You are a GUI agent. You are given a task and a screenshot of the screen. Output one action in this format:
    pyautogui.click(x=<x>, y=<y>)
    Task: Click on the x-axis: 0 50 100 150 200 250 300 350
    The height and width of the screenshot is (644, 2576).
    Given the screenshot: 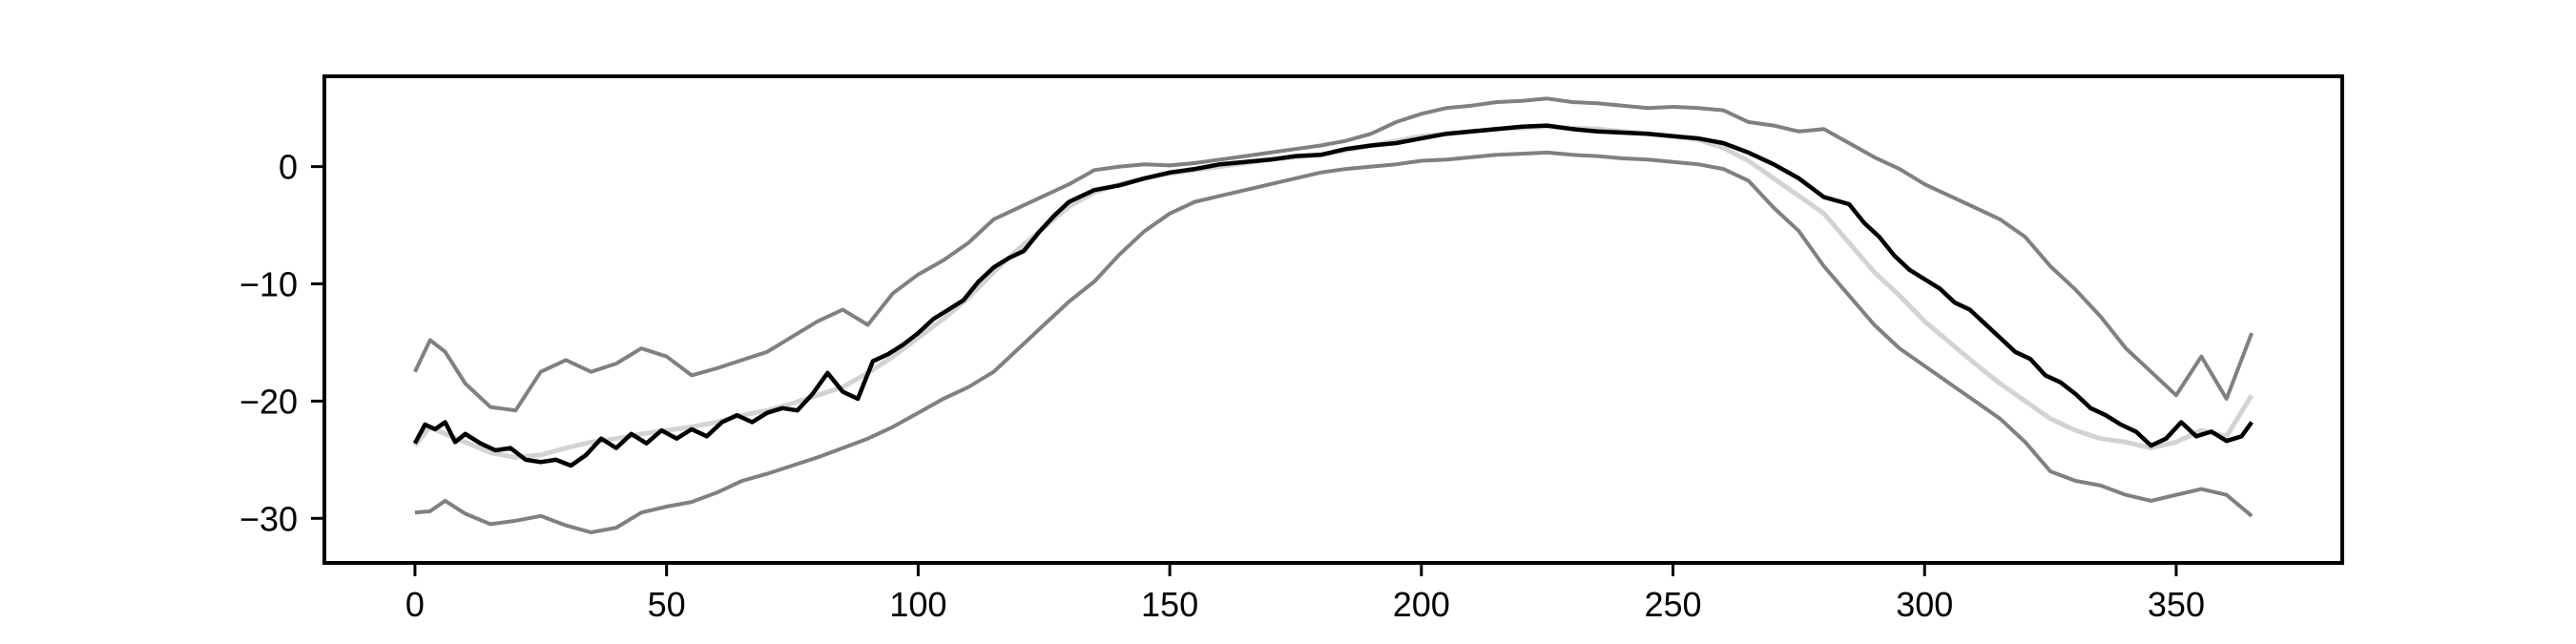 What is the action you would take?
    pyautogui.click(x=1305, y=593)
    